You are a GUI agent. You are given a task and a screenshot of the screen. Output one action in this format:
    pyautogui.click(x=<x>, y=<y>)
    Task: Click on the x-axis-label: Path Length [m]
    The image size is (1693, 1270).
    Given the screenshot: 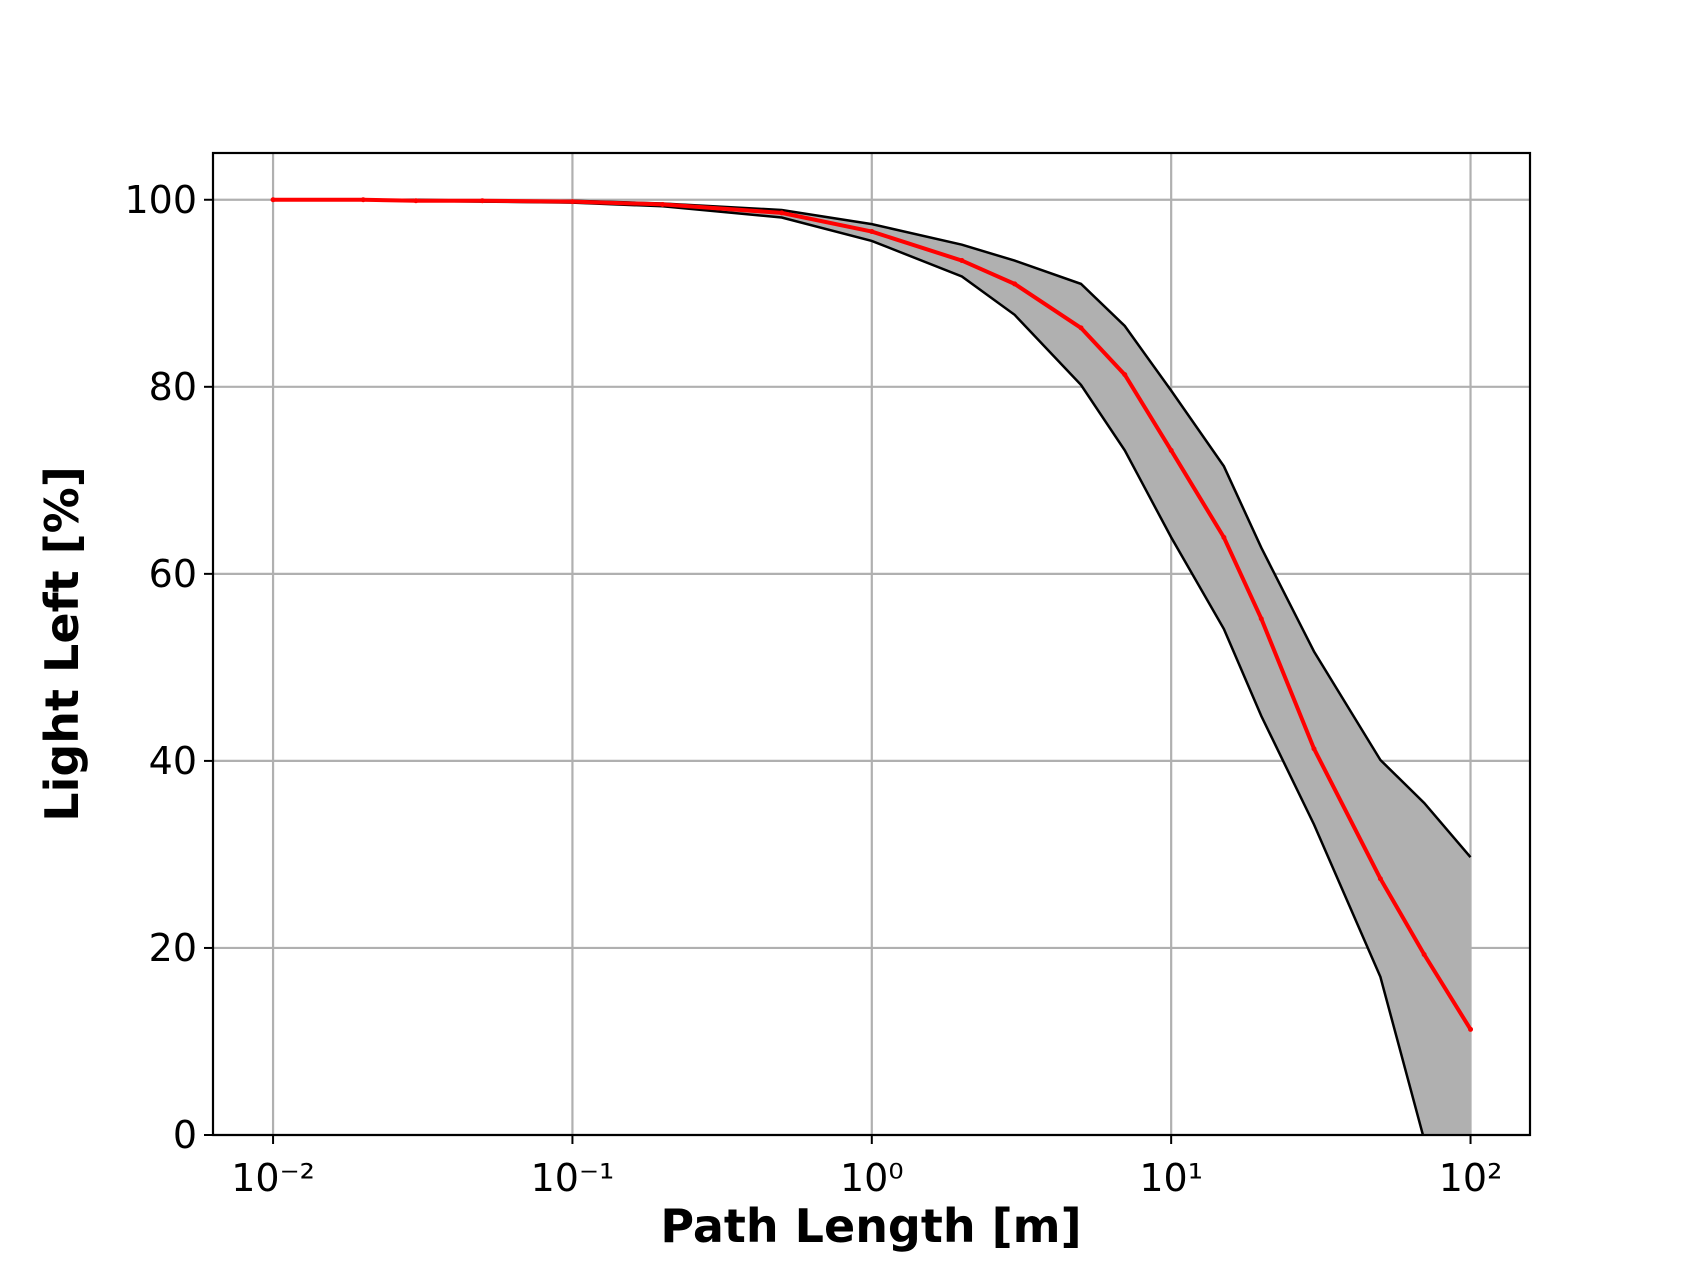 What is the action you would take?
    pyautogui.click(x=870, y=1226)
    